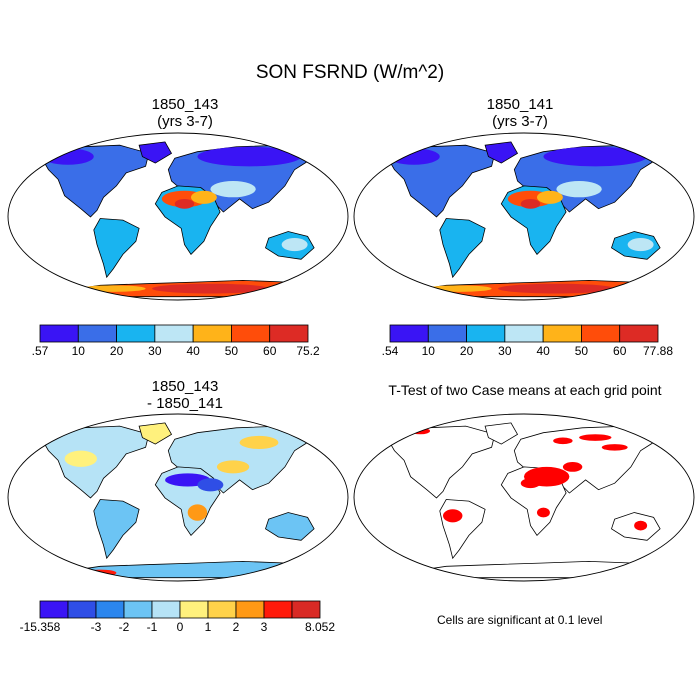 Image resolution: width=700 pixels, height=700 pixels. I want to click on panel-3-title: 1850_143, so click(185, 386).